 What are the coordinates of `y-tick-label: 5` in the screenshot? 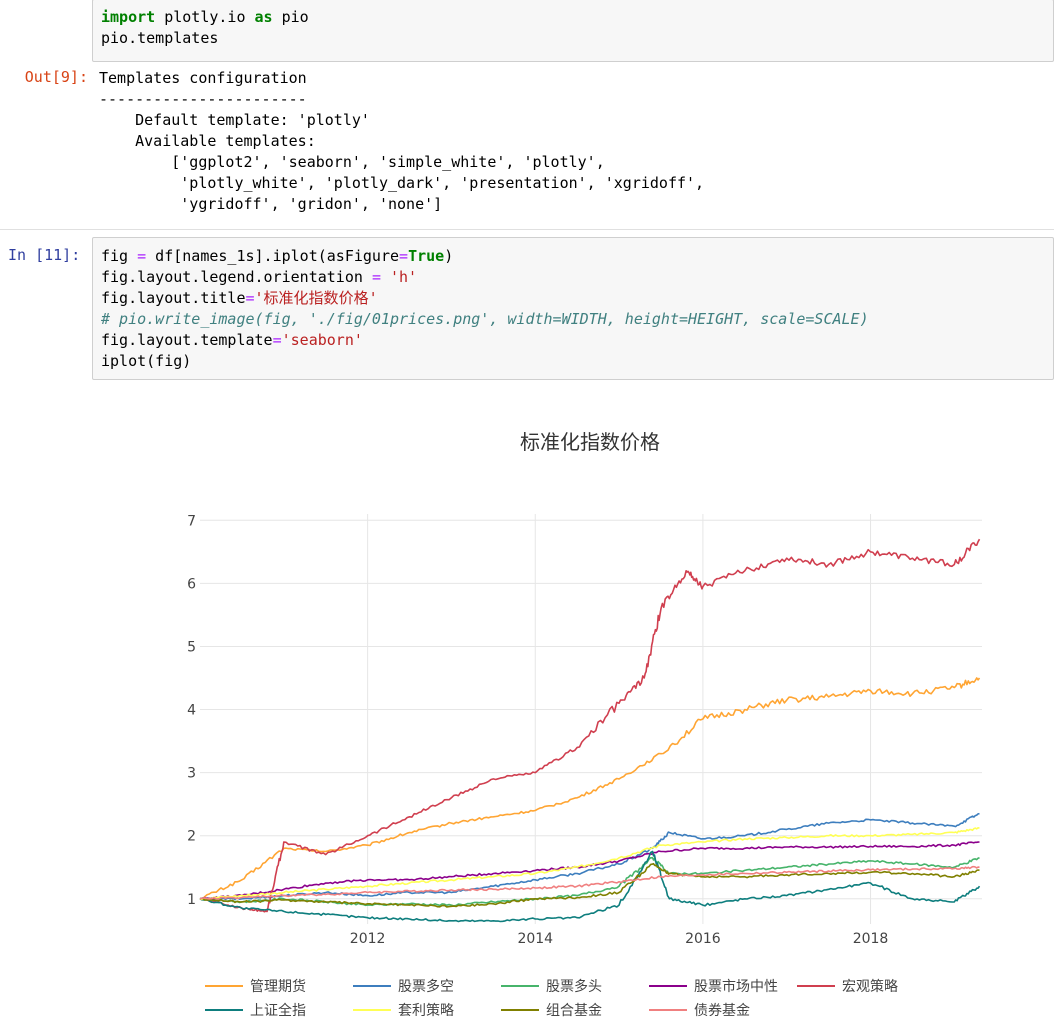 It's located at (191, 647).